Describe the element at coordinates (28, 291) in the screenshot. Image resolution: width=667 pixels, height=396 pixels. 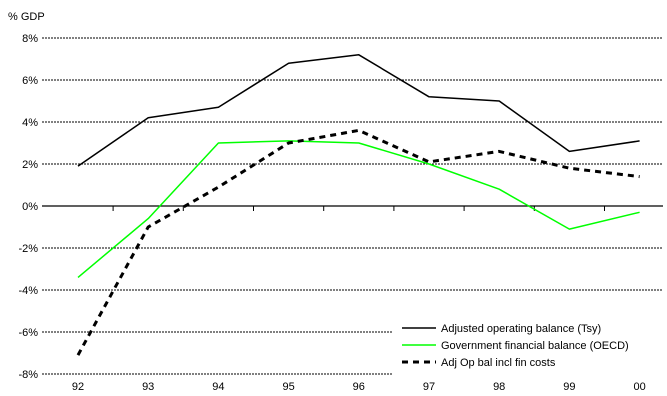
I see `y-tick-label: -4%` at that location.